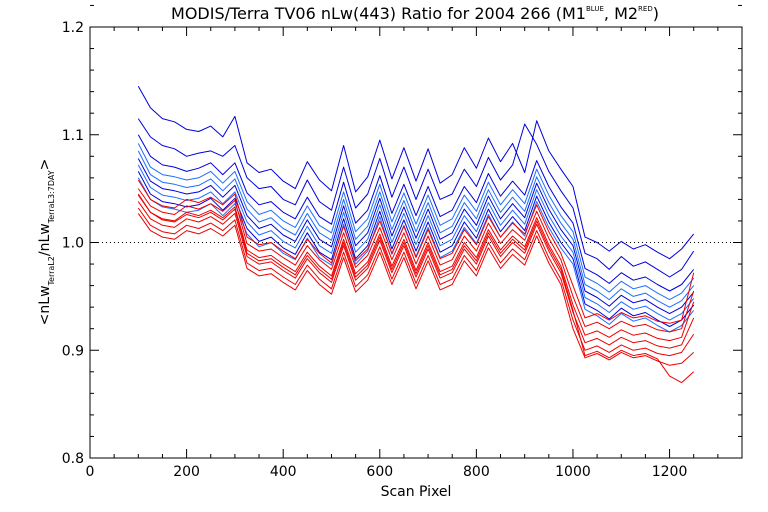  What do you see at coordinates (73, 136) in the screenshot?
I see `y-tick-label: 1.1` at bounding box center [73, 136].